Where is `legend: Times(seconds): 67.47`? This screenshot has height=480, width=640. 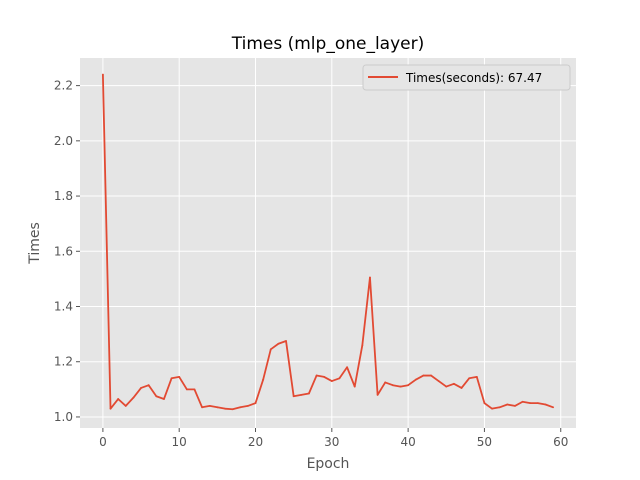
legend: Times(seconds): 67.47 is located at coordinates (466, 77).